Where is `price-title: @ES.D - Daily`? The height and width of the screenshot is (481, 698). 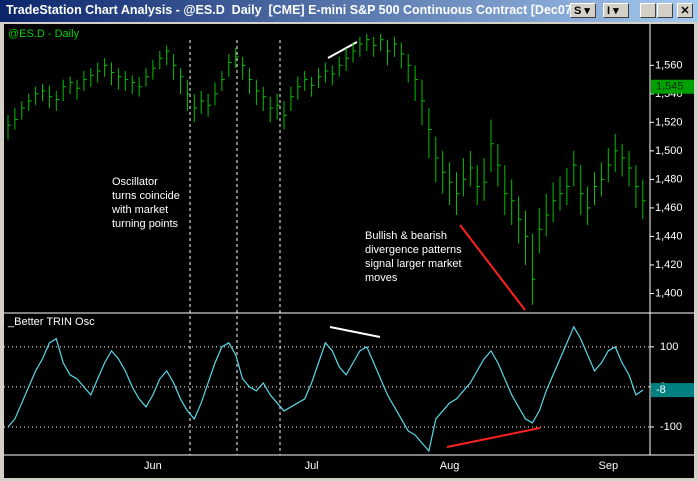 price-title: @ES.D - Daily is located at coordinates (44, 34).